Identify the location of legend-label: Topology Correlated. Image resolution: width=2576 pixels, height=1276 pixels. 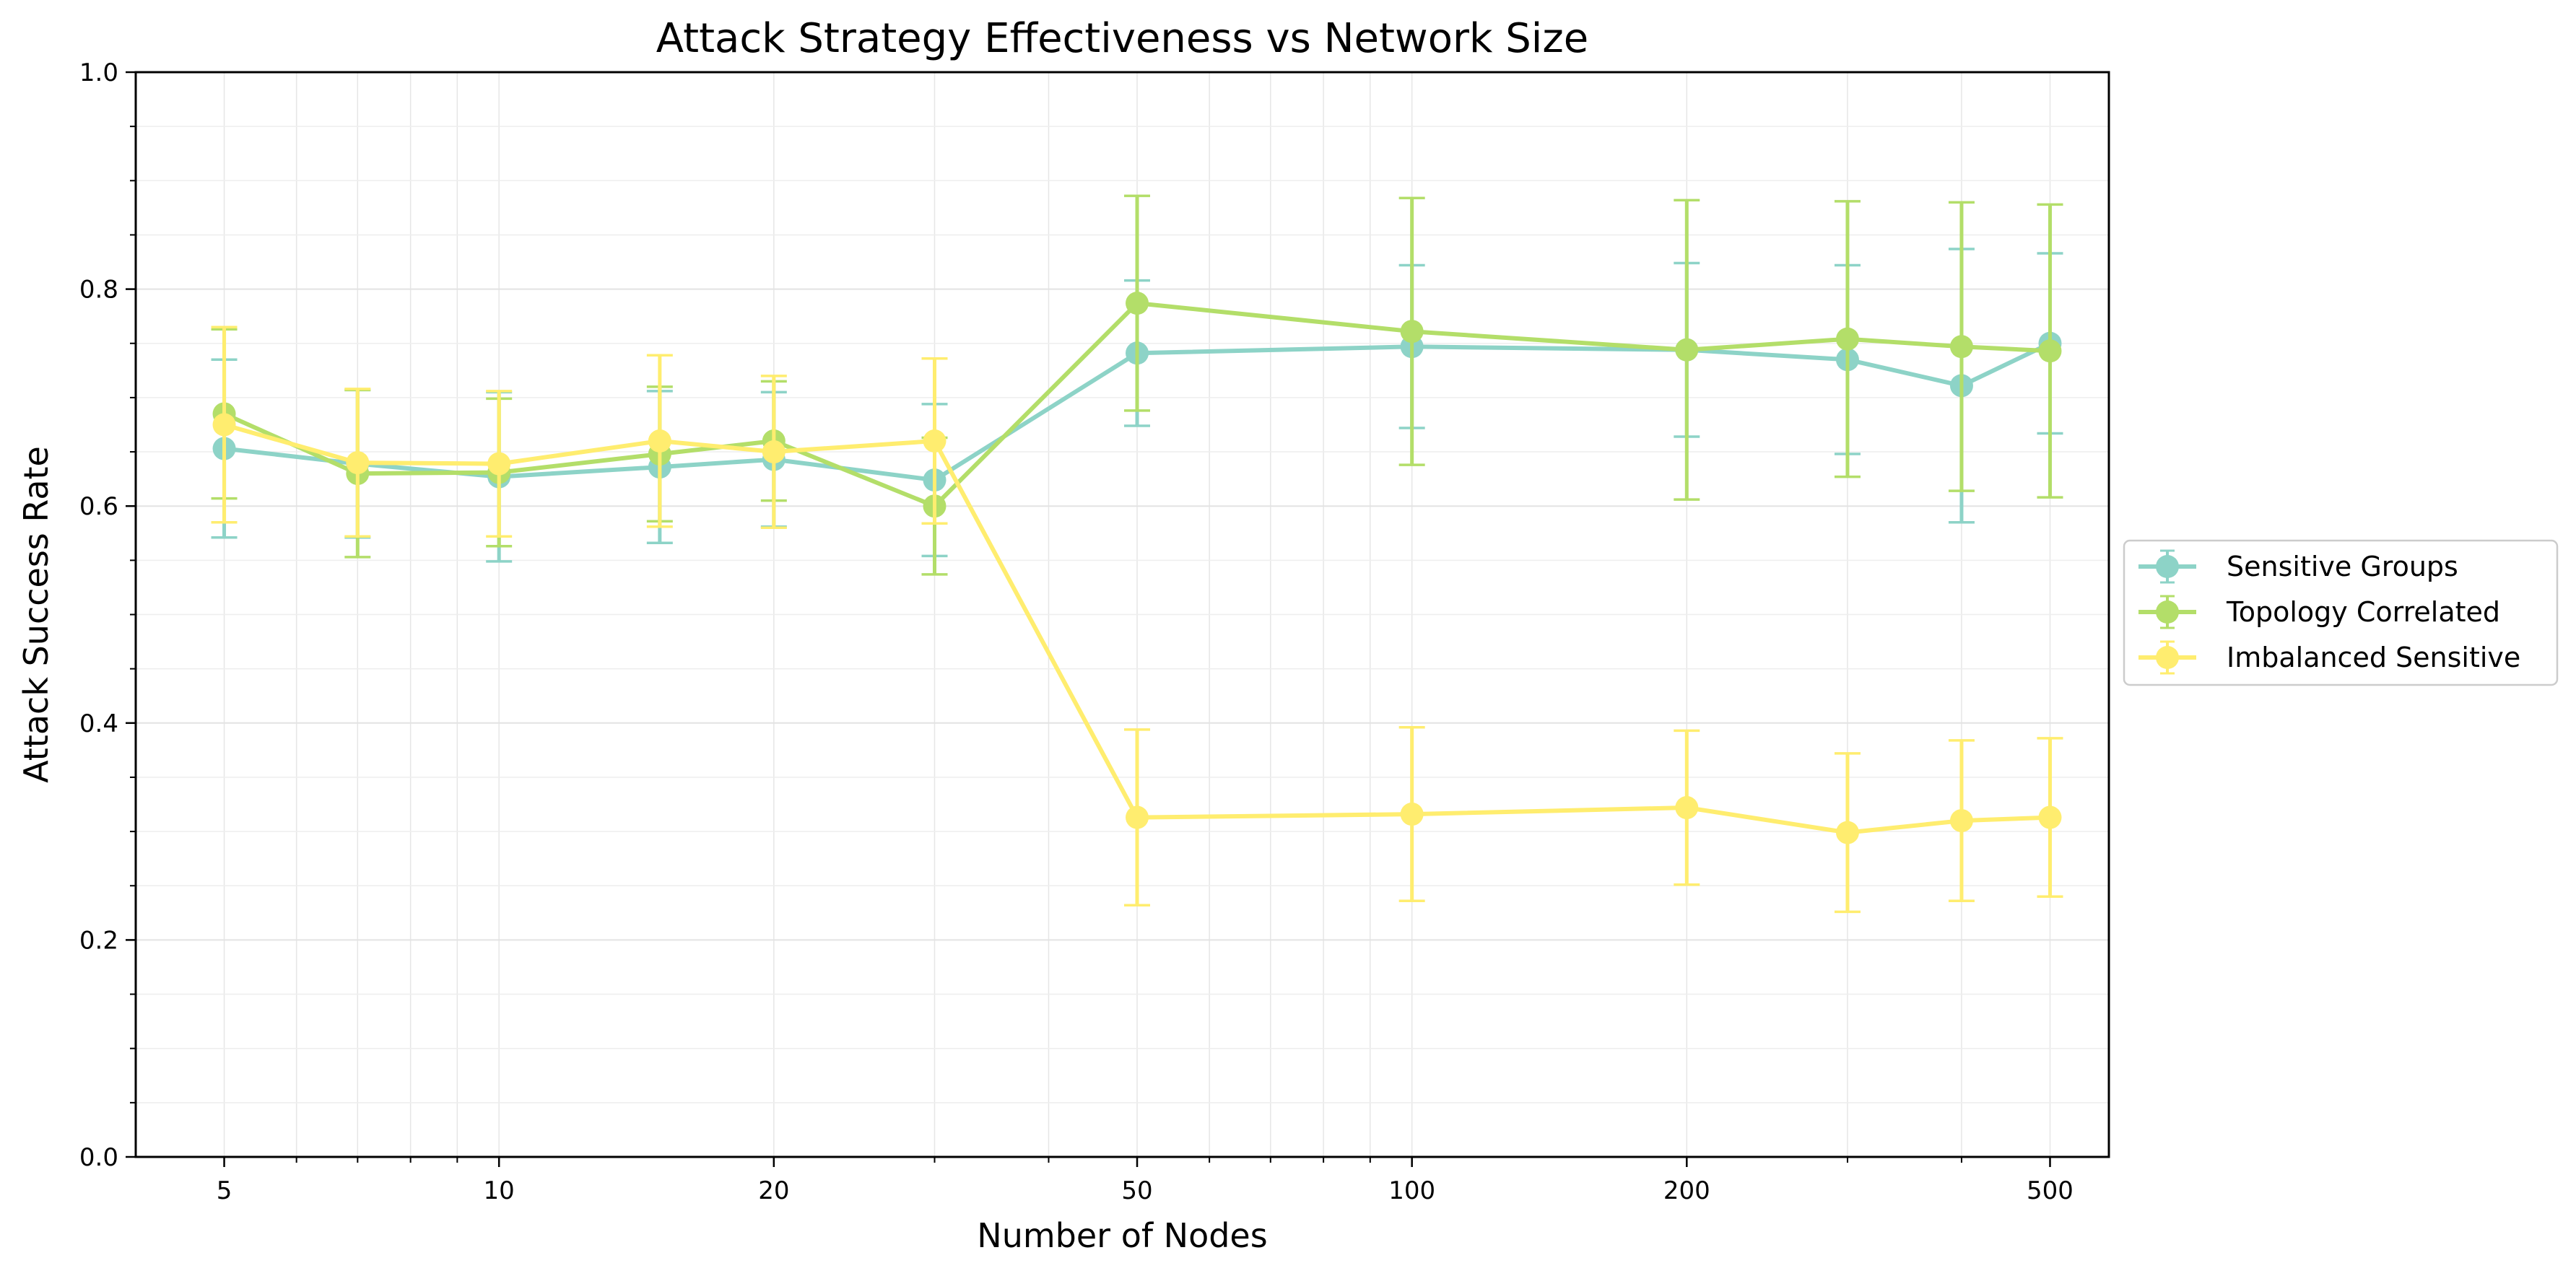
(2363, 612).